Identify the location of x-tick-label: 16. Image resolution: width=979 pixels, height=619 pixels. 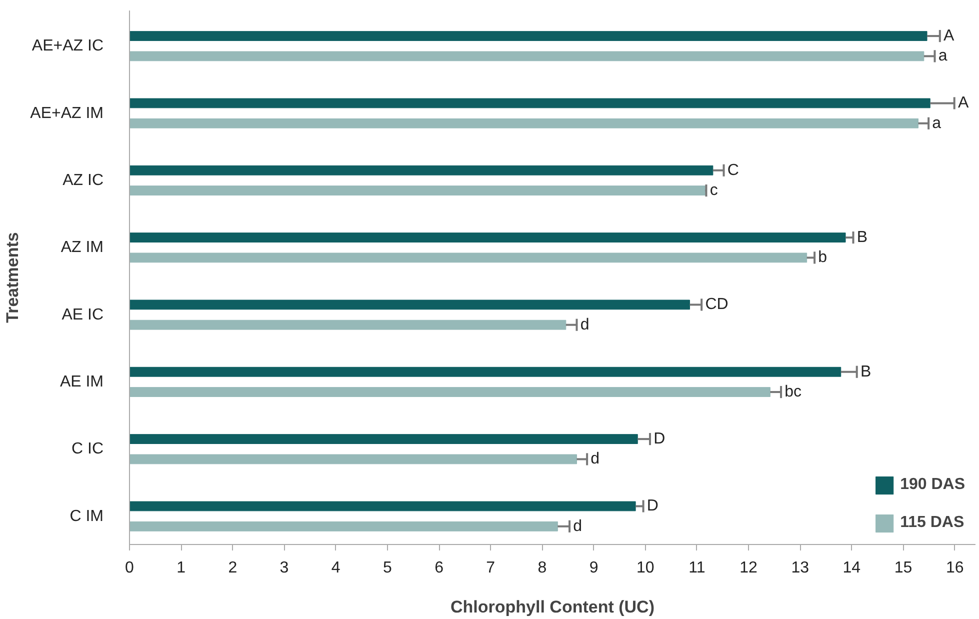
(955, 568).